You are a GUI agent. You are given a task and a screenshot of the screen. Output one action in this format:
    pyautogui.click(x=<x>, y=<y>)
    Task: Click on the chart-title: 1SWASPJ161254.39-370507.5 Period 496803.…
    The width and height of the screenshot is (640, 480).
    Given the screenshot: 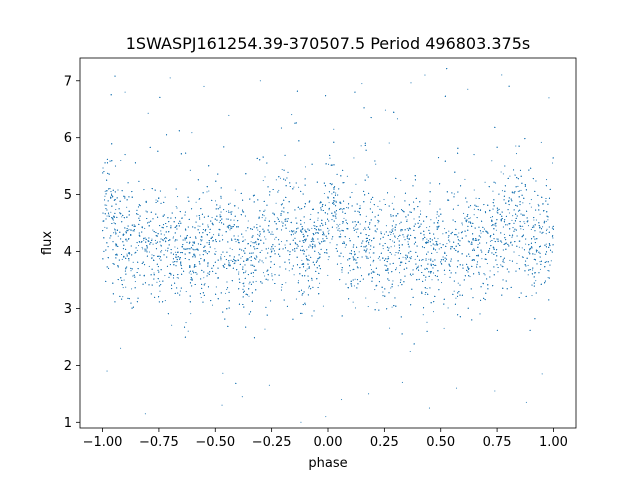 What is the action you would take?
    pyautogui.click(x=328, y=43)
    